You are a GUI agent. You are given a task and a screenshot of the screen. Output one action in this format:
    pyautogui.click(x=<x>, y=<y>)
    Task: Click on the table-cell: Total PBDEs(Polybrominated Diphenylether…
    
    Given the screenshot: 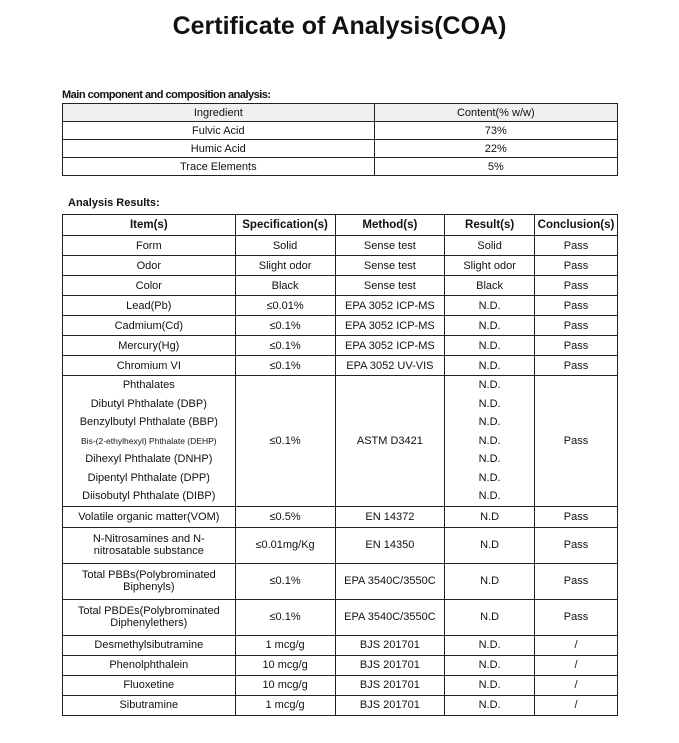 What is the action you would take?
    pyautogui.click(x=149, y=617)
    